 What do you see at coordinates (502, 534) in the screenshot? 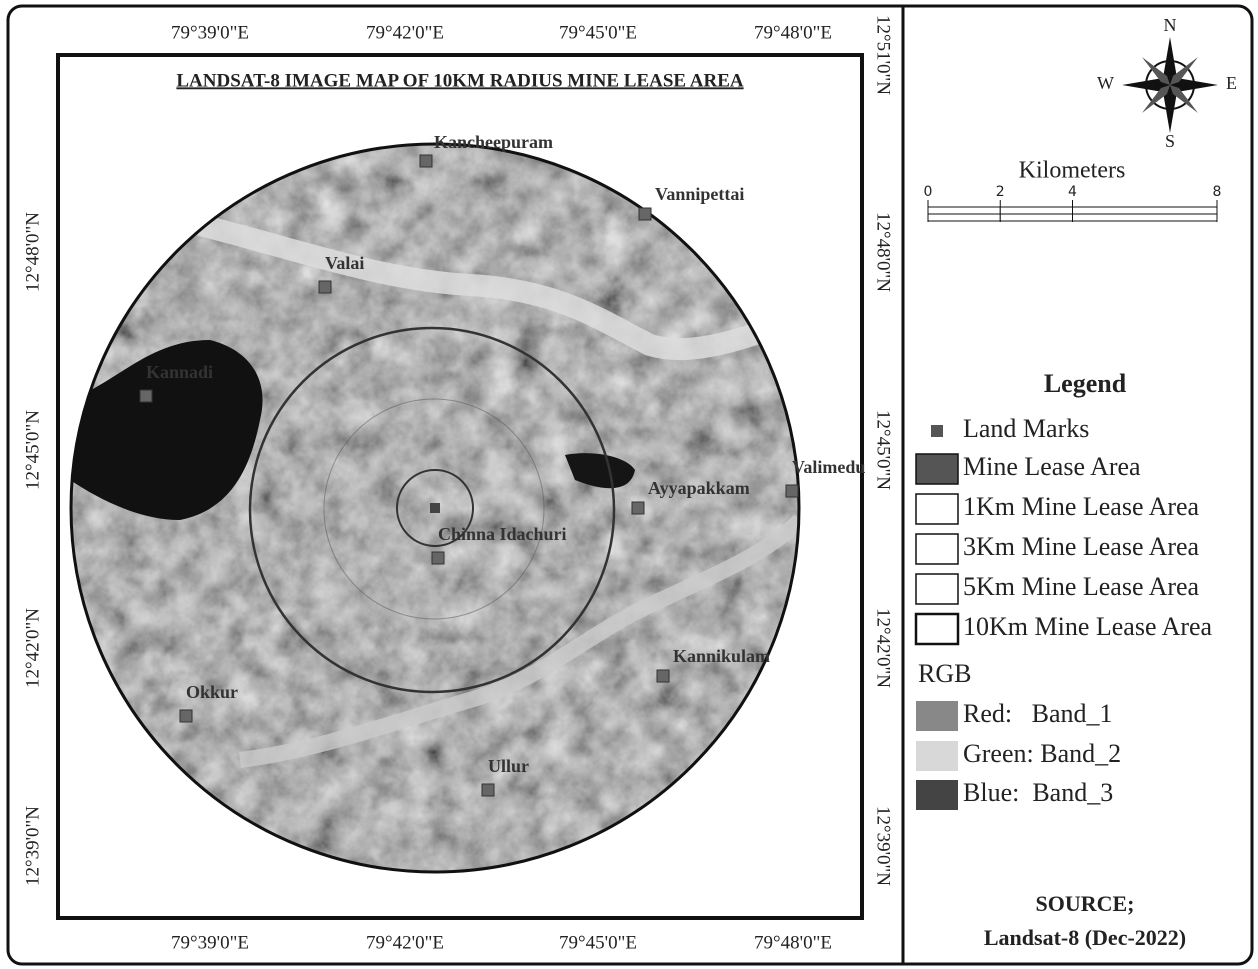
I see `landmark-label: Chinna Idachuri` at bounding box center [502, 534].